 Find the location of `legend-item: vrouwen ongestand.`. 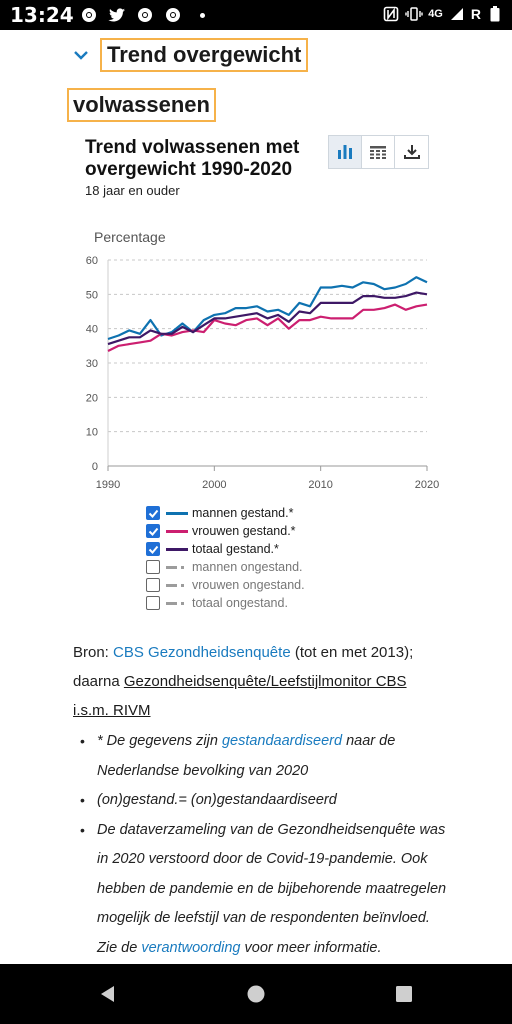

legend-item: vrouwen ongestand. is located at coordinates (225, 585).